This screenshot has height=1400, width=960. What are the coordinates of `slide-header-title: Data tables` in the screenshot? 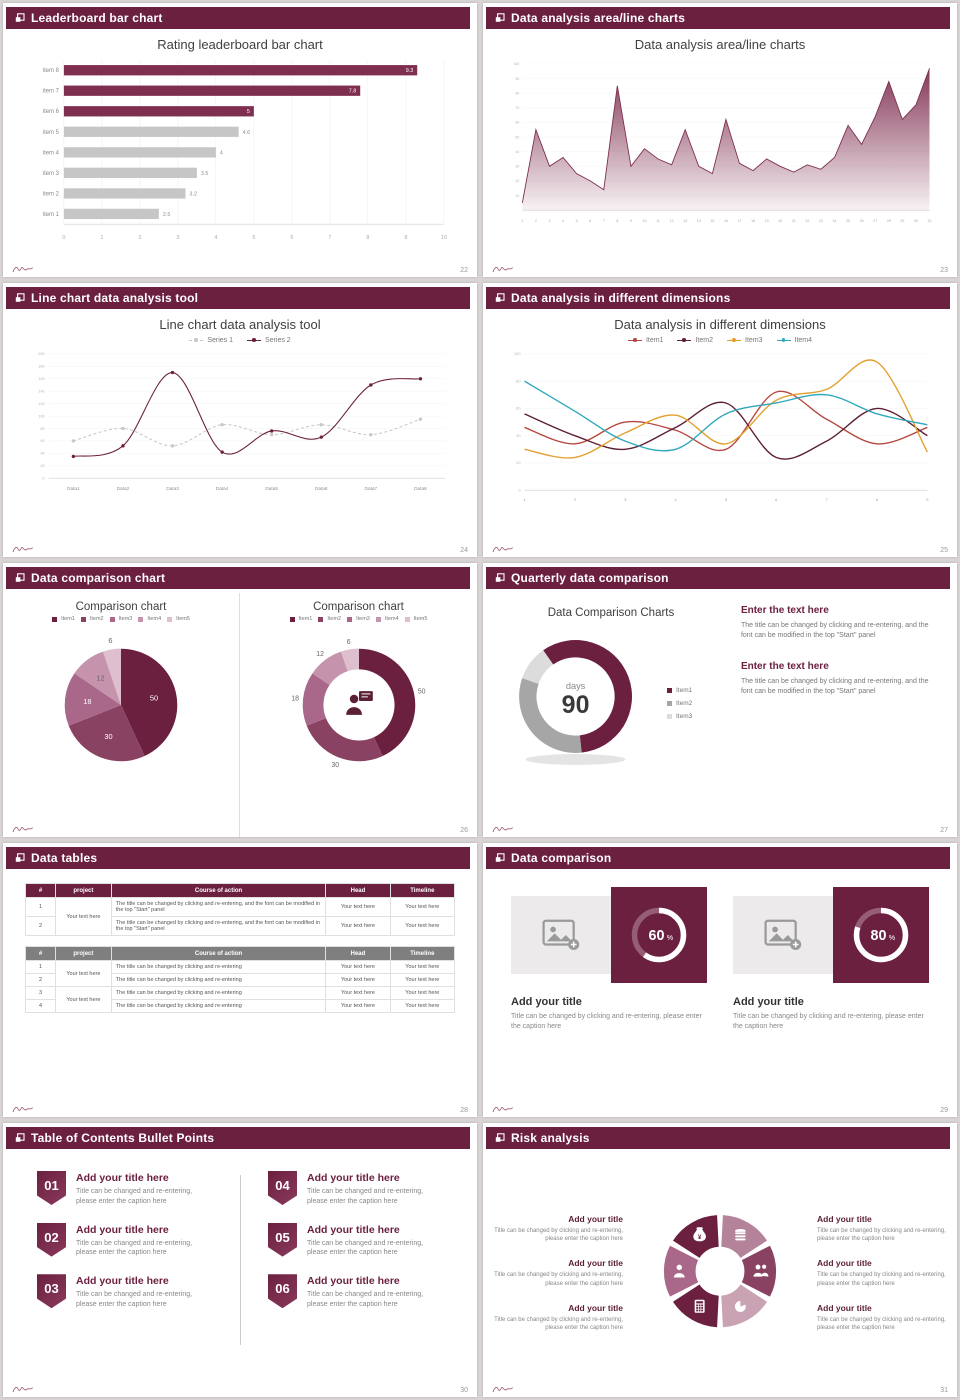 It's located at (64, 858).